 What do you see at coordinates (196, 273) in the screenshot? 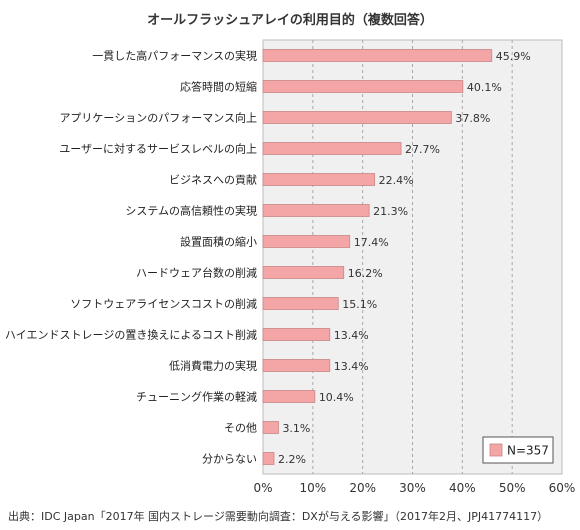
I see `category-label: ハードウェア台数の削減` at bounding box center [196, 273].